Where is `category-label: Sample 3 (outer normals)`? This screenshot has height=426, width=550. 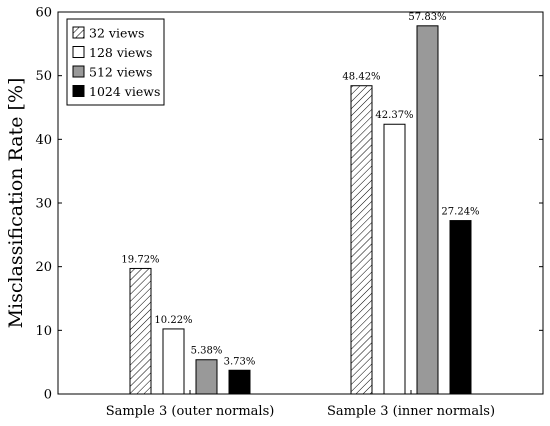
category-label: Sample 3 (outer normals) is located at coordinates (190, 411).